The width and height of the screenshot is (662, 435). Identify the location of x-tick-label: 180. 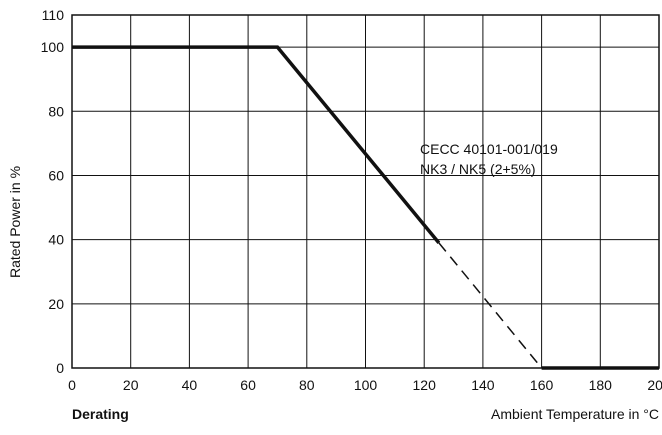
(601, 385).